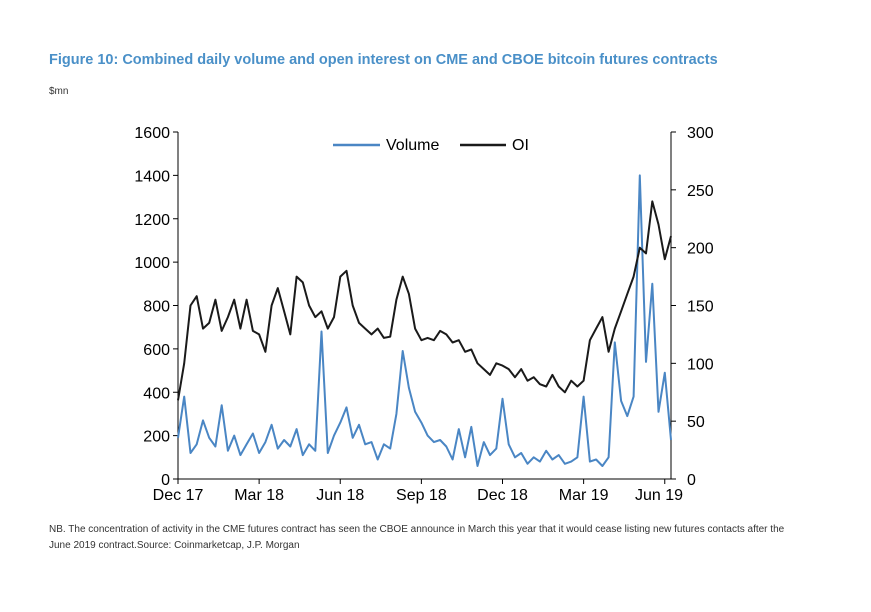 The height and width of the screenshot is (612, 871). Describe the element at coordinates (700, 249) in the screenshot. I see `right-tick-label: 200` at that location.